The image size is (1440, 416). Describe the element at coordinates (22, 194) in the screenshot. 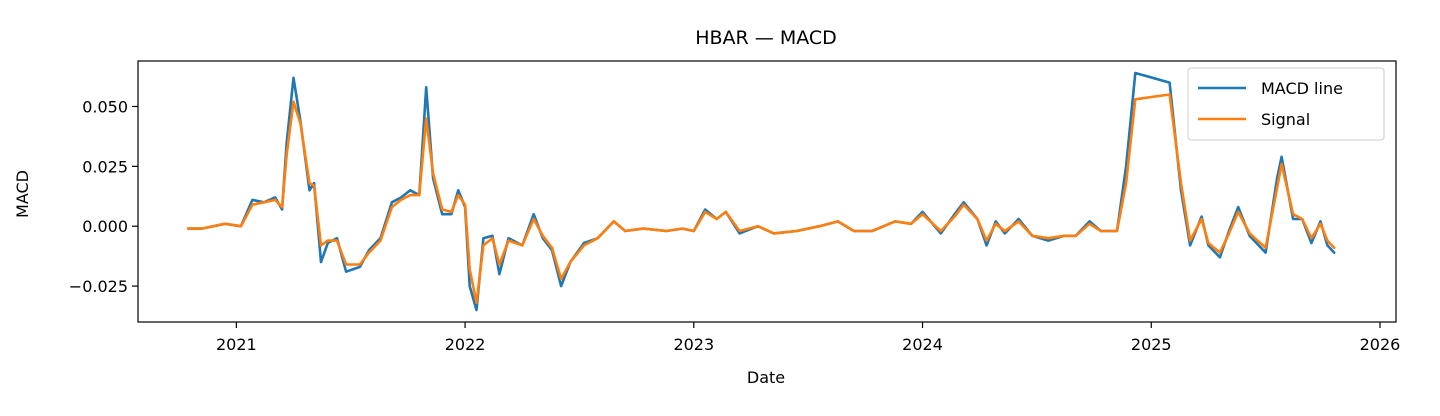

I see `y-axis-title: MACD` at that location.